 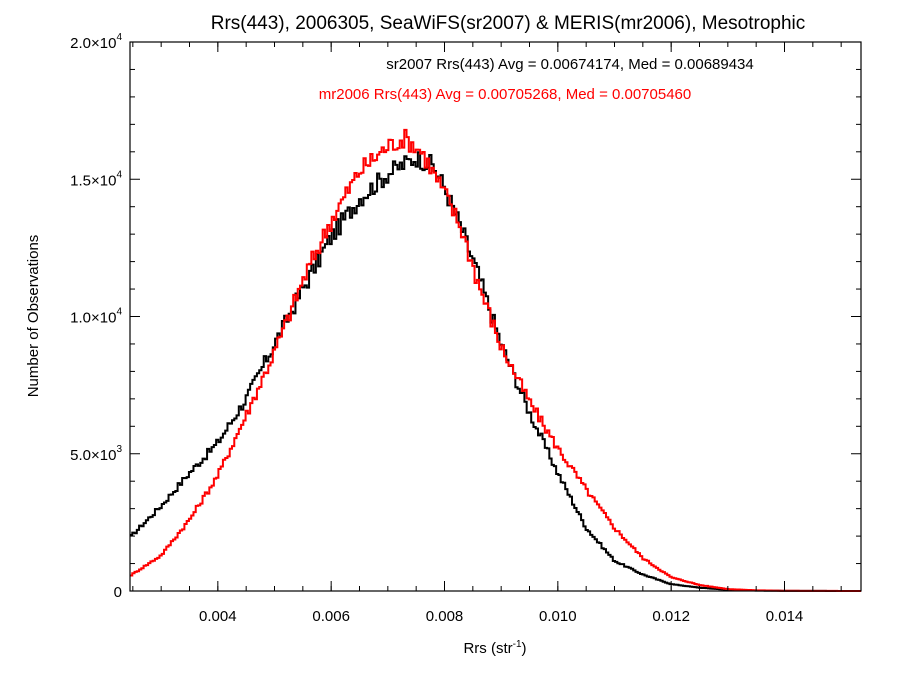 What do you see at coordinates (517, 644) in the screenshot?
I see `x-axis-label-sup: -1` at bounding box center [517, 644].